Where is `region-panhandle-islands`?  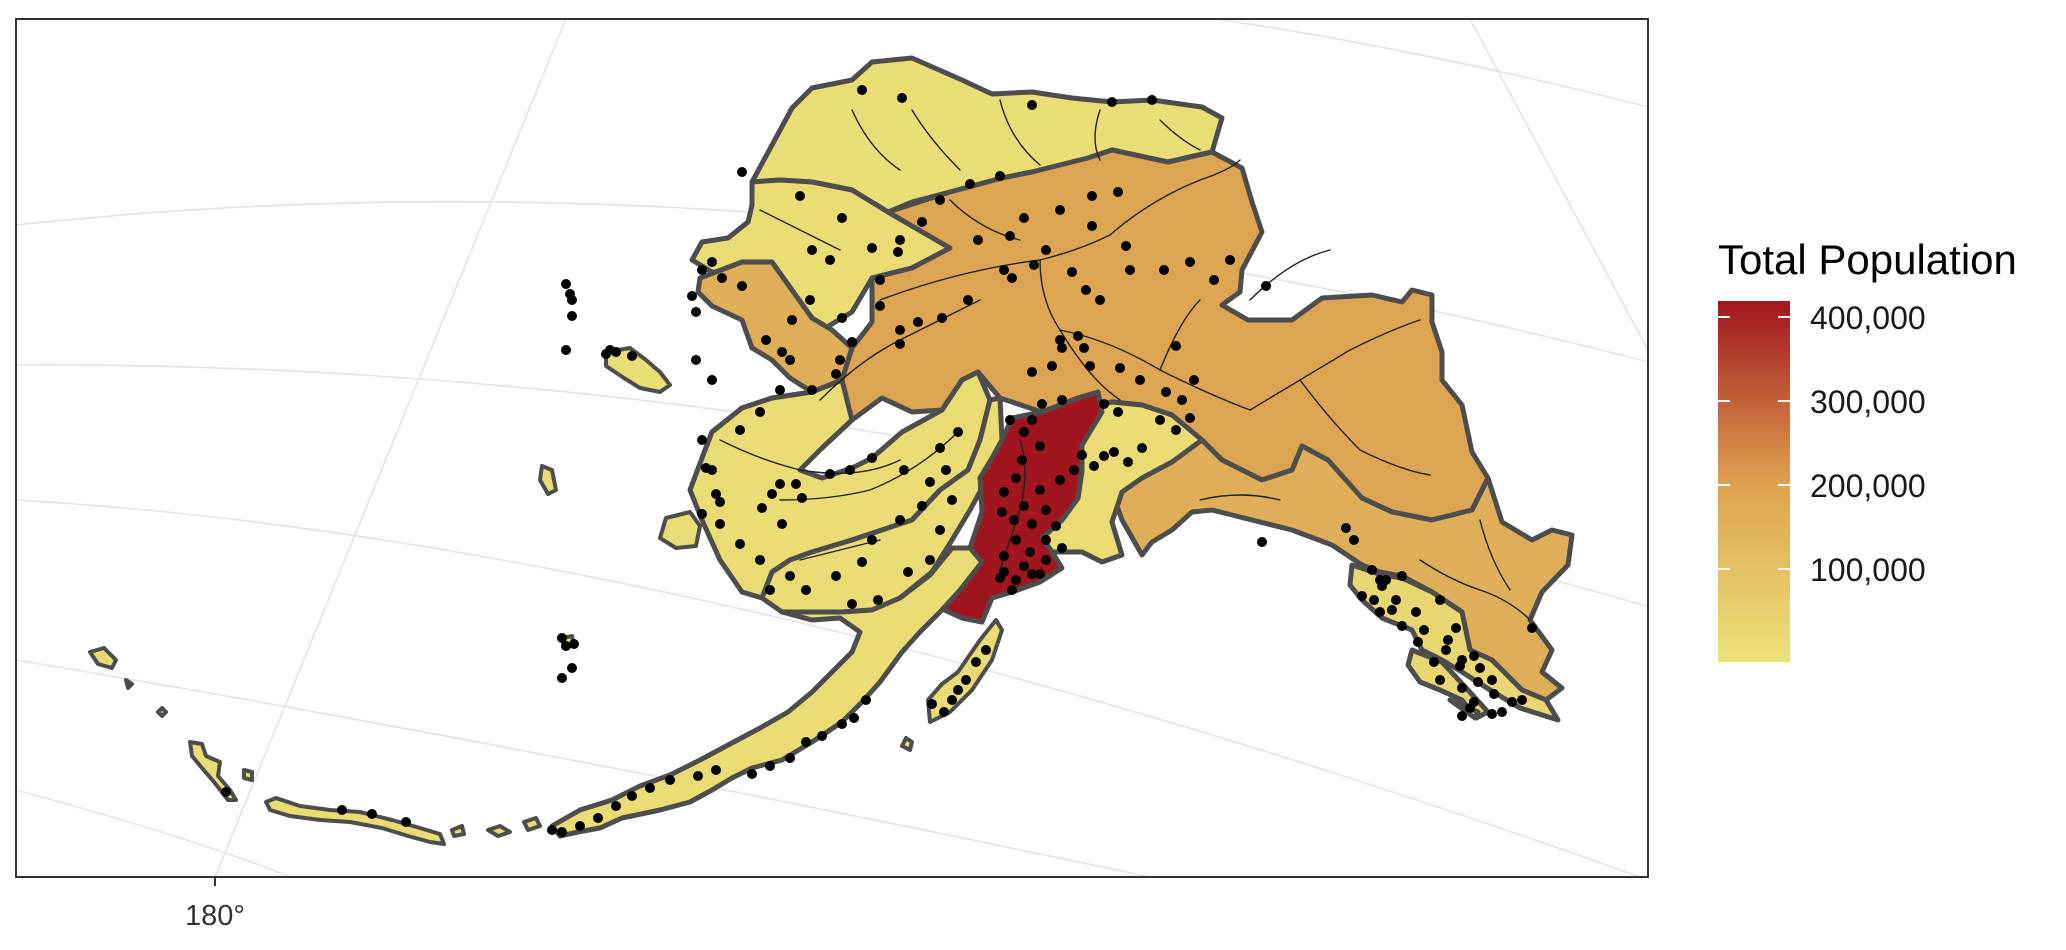
region-panhandle-islands is located at coordinates (1464, 709).